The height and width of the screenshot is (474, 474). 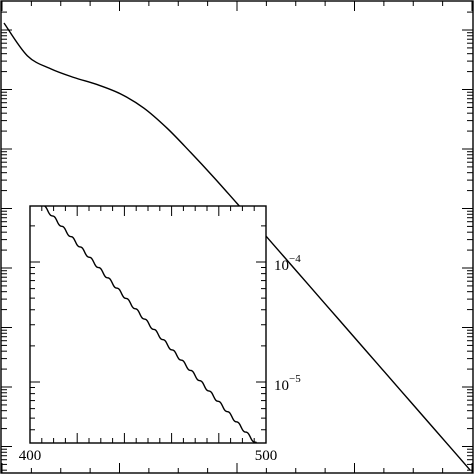 I want to click on inset-y-tick-label-1e-4: 10⁻⁴, so click(x=287, y=263).